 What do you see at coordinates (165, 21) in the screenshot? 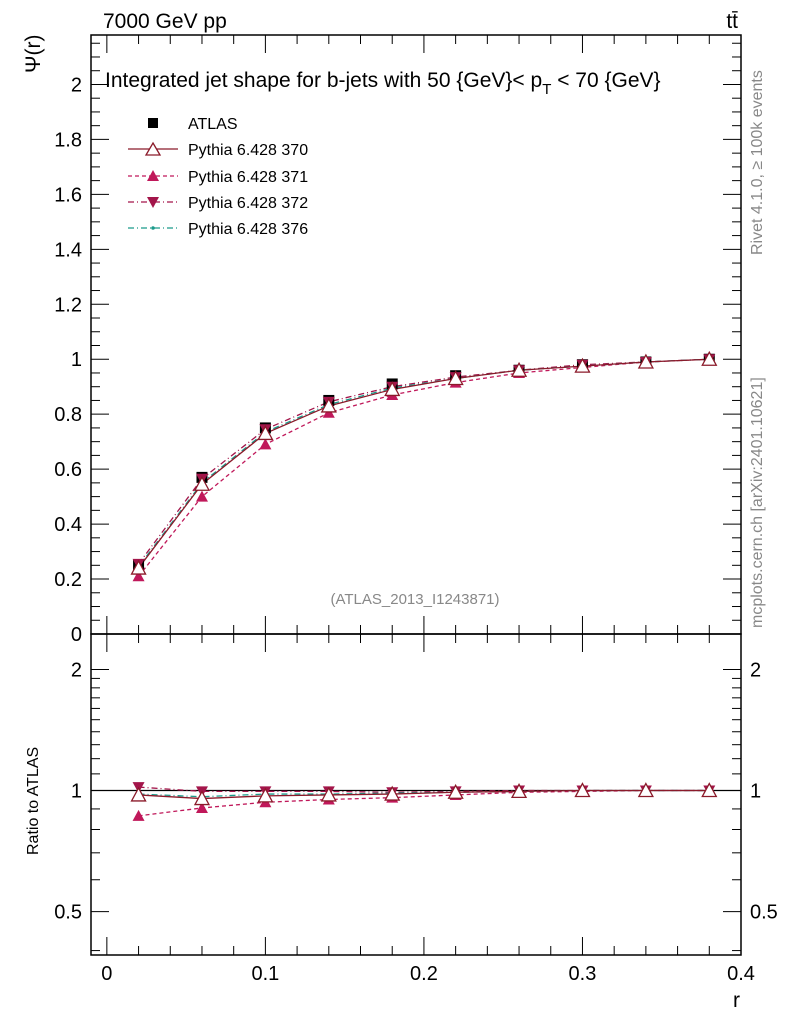
I see `energy-label: 7000 GeV pp` at bounding box center [165, 21].